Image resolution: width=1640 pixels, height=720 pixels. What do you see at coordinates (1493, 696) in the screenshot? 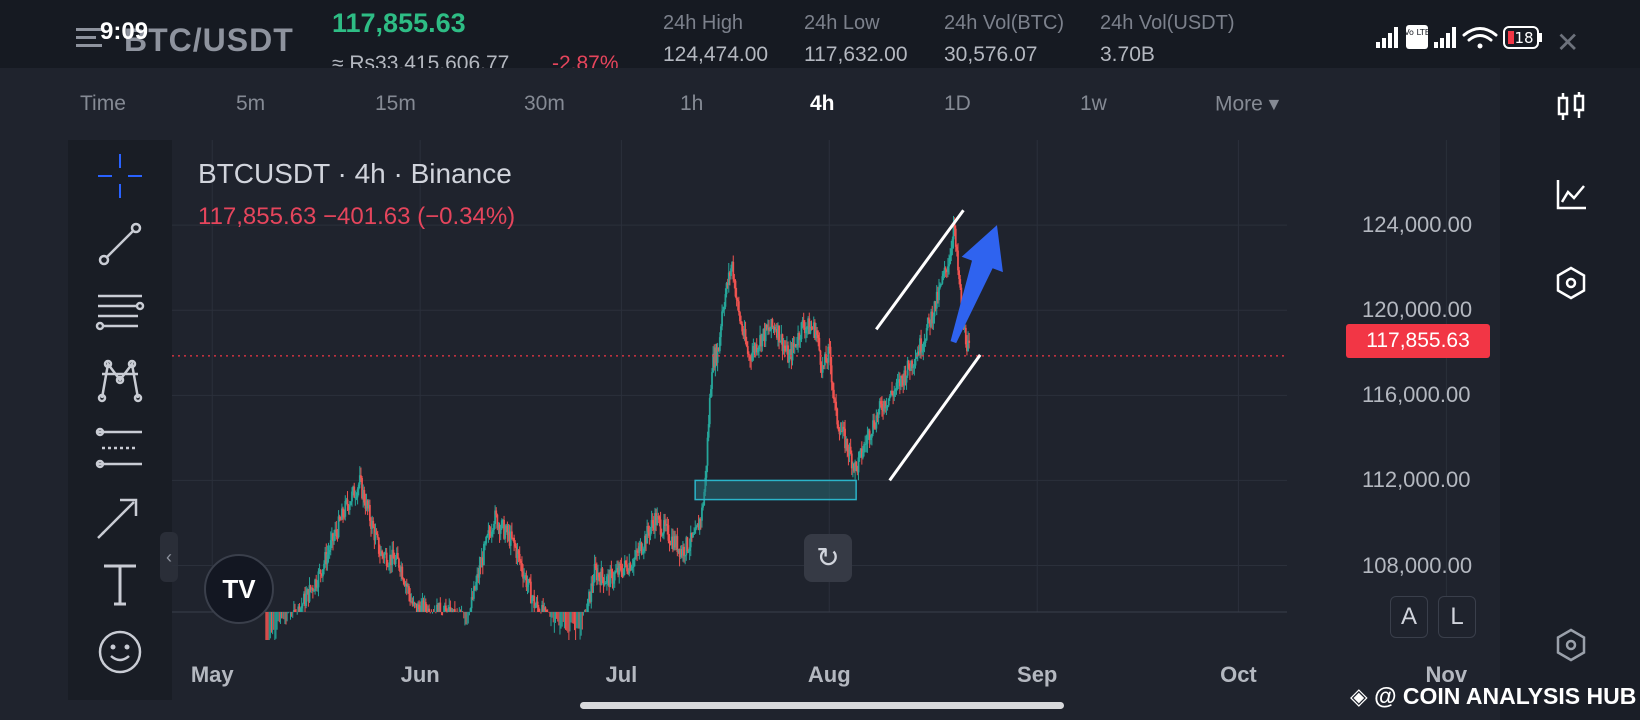
I see `watermark: ◈ @ COIN ANALYSIS HUB` at bounding box center [1493, 696].